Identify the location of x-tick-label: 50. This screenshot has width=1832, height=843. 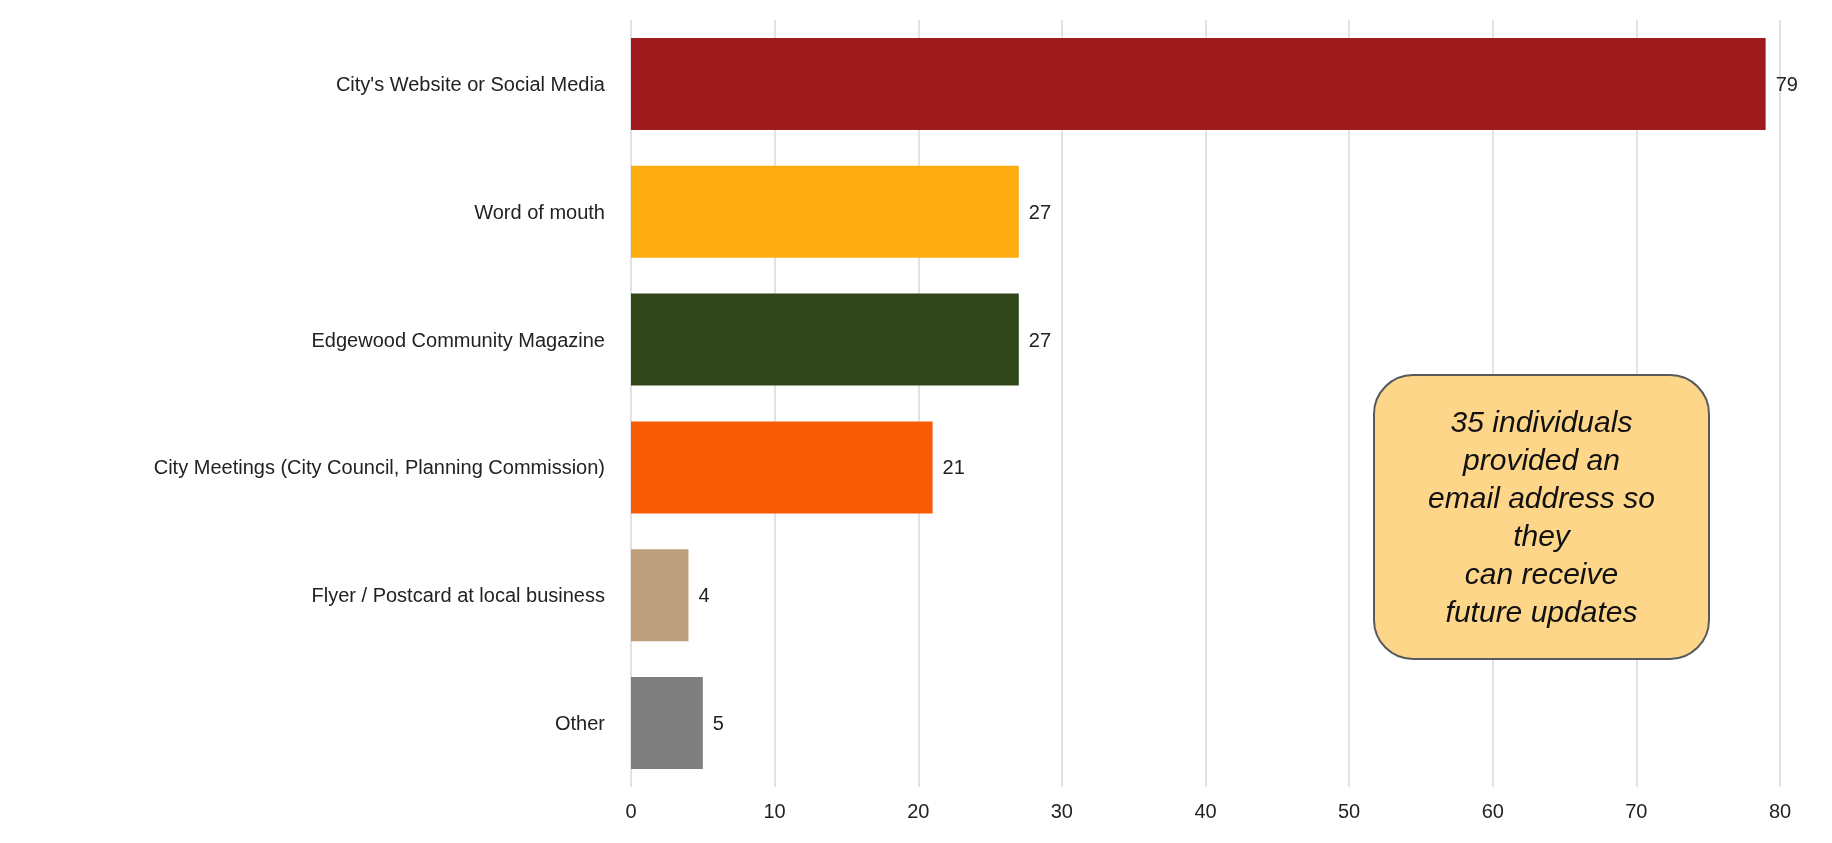
(1349, 811).